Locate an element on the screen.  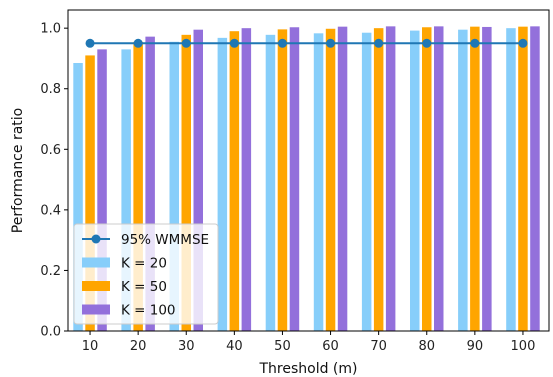
legend-label-k-50: K = 50 is located at coordinates (144, 287).